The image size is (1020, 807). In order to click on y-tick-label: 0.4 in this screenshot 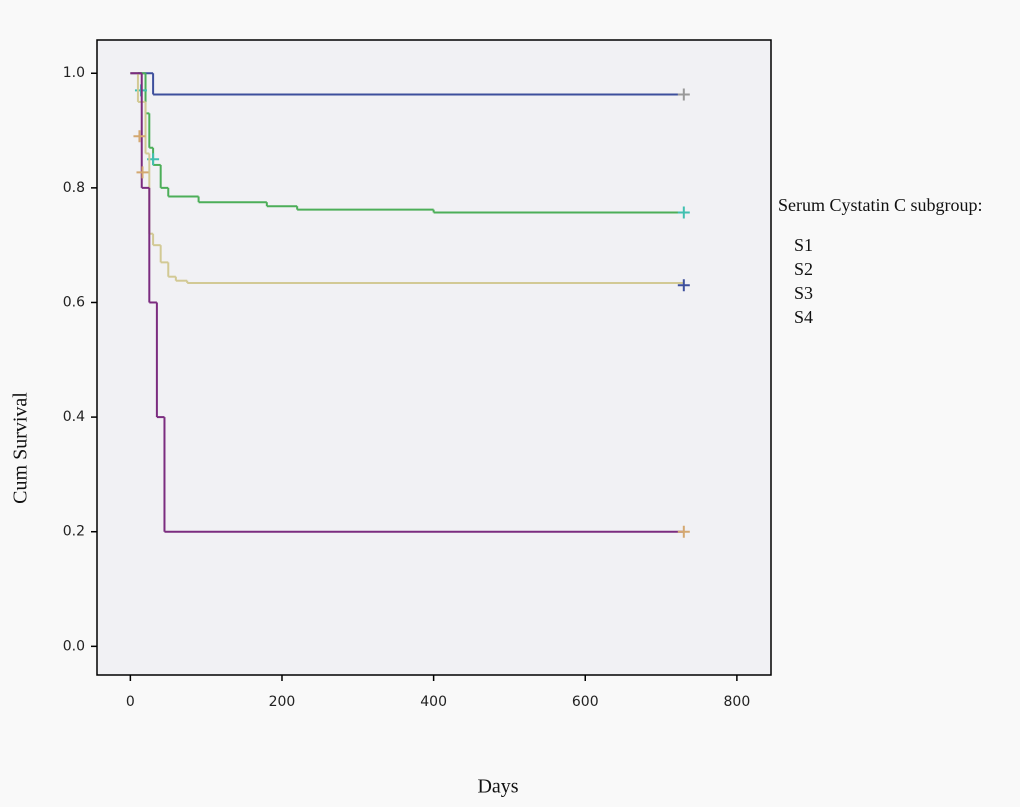, I will do `click(74, 417)`.